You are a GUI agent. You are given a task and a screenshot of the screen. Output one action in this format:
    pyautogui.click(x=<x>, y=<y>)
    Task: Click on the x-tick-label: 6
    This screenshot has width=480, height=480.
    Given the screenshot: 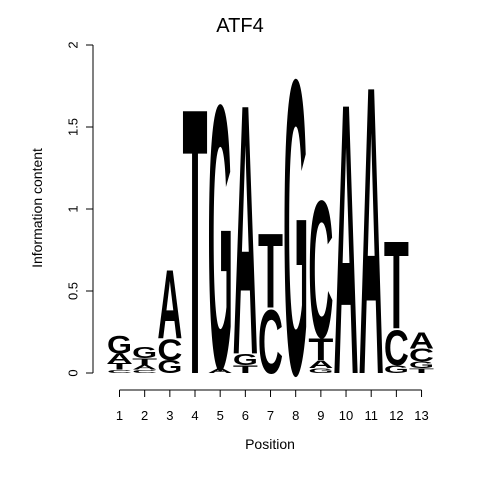 What is the action you would take?
    pyautogui.click(x=245, y=415)
    